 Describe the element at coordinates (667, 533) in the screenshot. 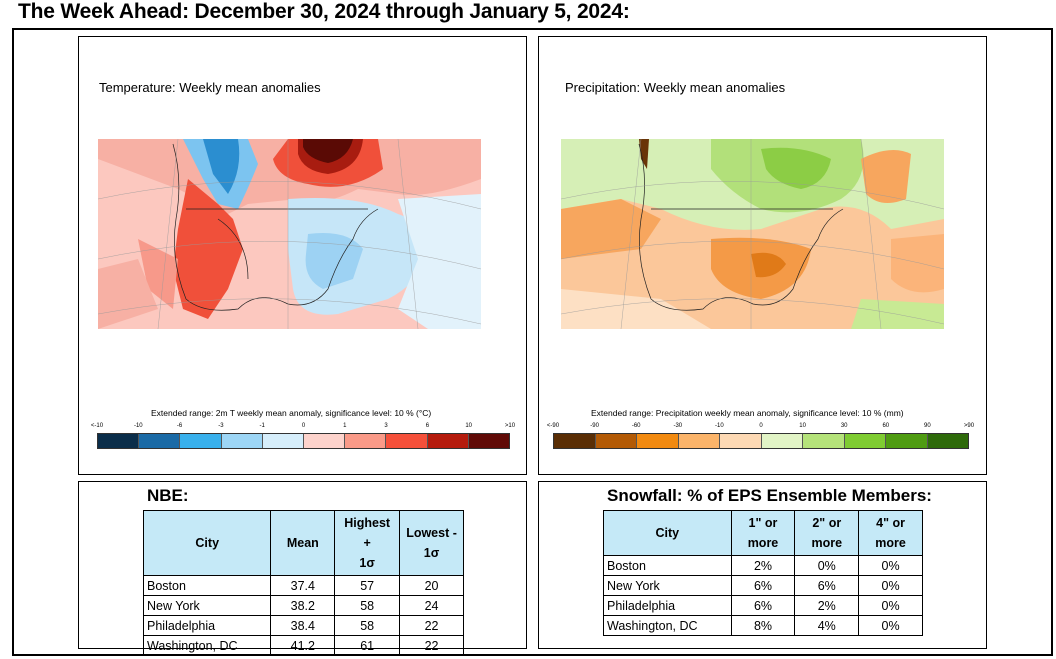

I see `snowfall-column-header: City` at that location.